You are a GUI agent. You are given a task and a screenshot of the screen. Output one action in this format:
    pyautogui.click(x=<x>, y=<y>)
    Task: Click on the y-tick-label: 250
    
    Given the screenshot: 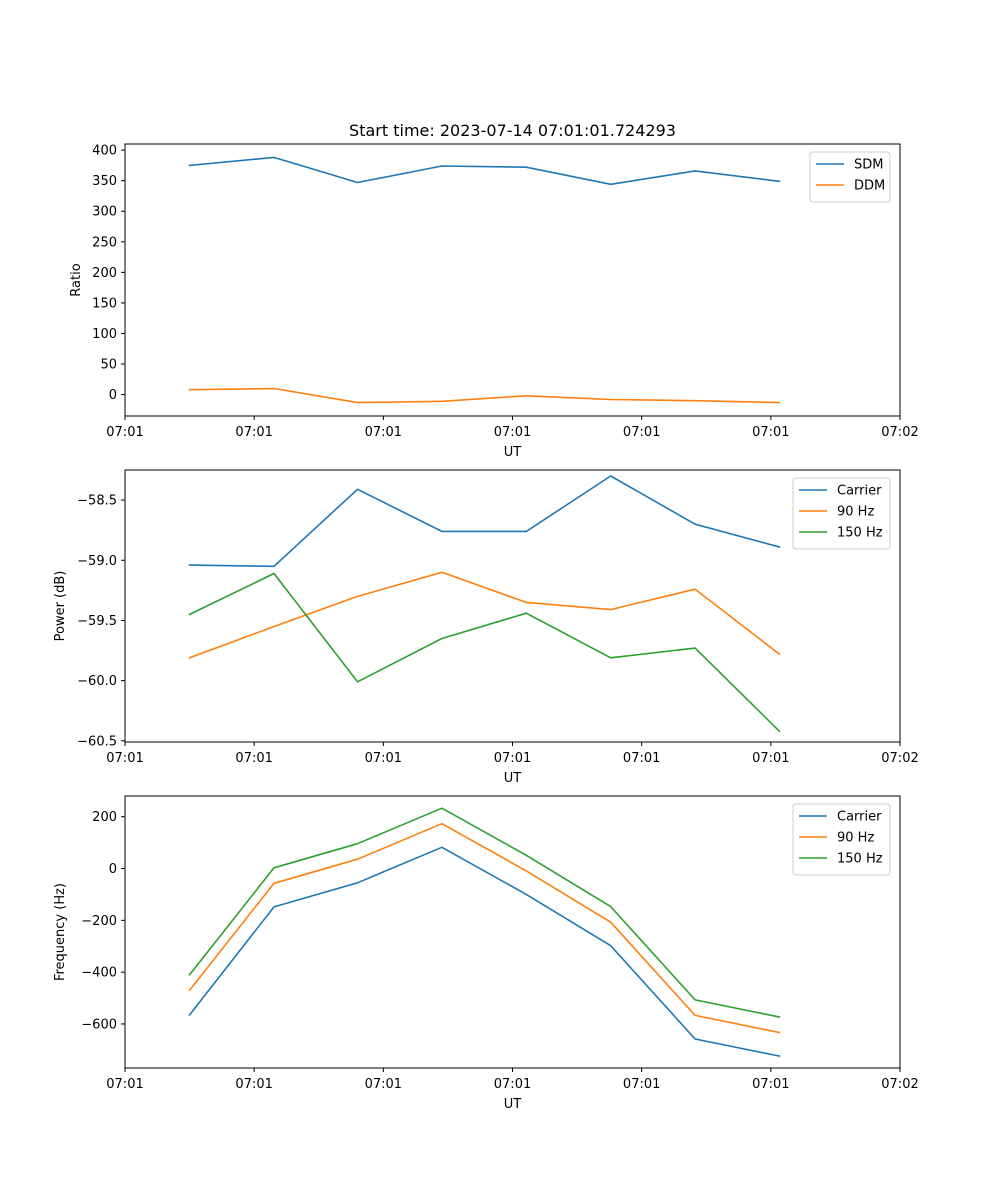 What is the action you would take?
    pyautogui.click(x=104, y=242)
    